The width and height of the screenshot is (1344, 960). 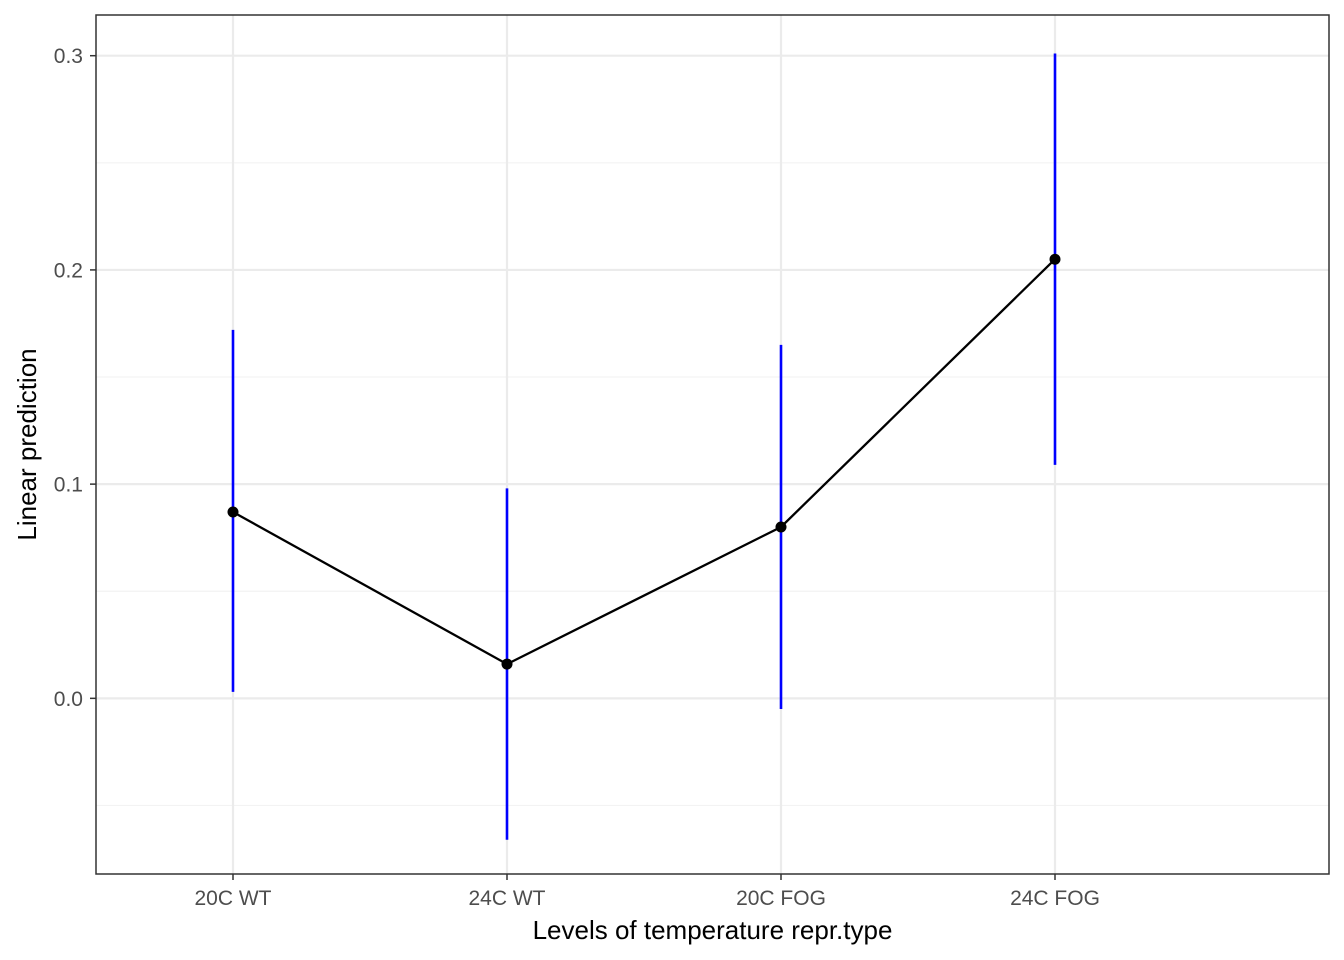 What do you see at coordinates (75, 378) in the screenshot?
I see `y-axis: 0.0 0.1 0.2 0.3` at bounding box center [75, 378].